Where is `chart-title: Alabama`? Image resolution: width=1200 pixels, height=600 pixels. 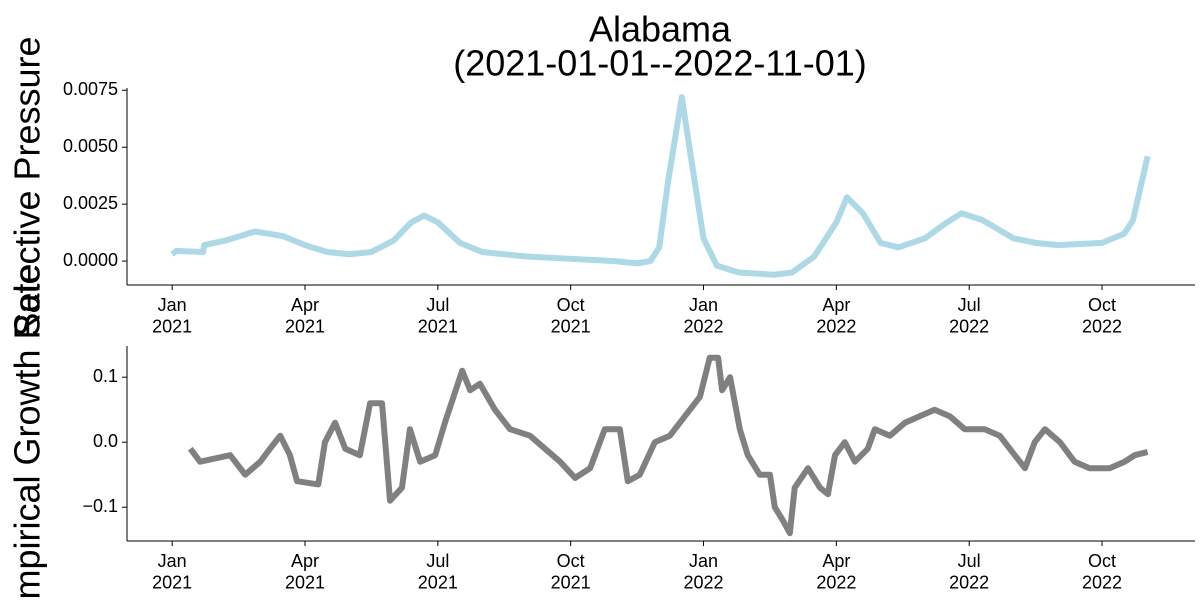
chart-title: Alabama is located at coordinates (660, 29).